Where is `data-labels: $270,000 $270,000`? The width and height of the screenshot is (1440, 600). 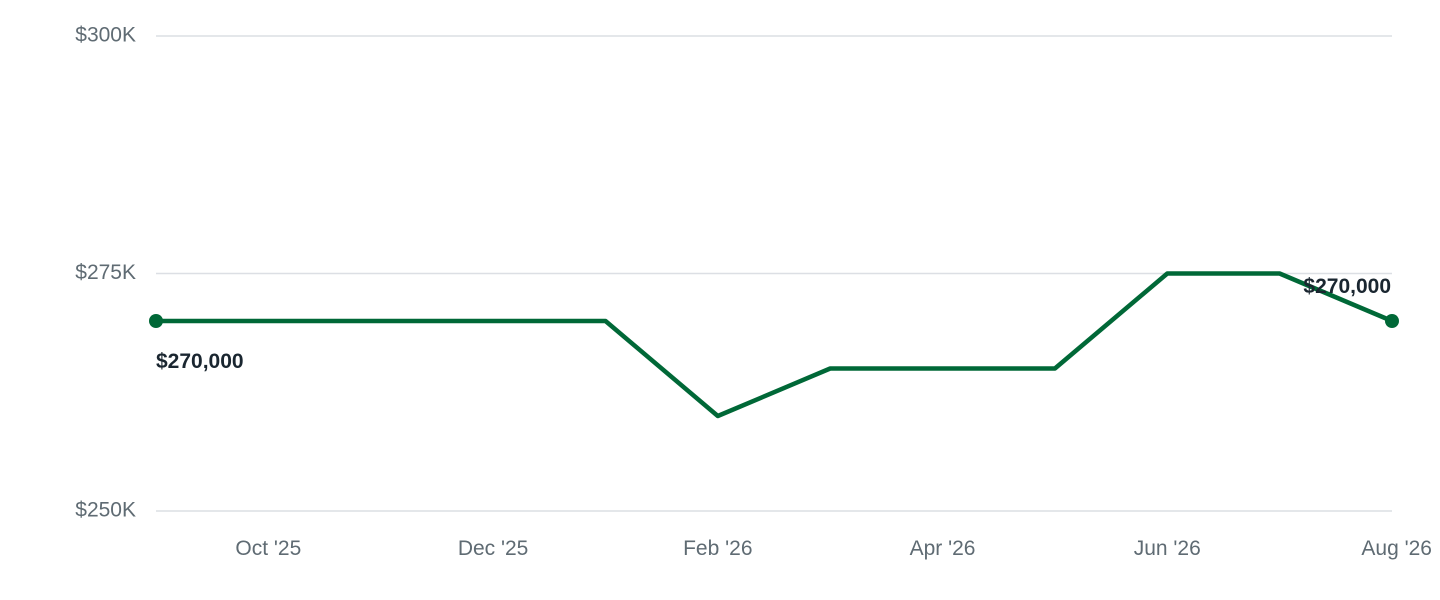 data-labels: $270,000 $270,000 is located at coordinates (773, 324).